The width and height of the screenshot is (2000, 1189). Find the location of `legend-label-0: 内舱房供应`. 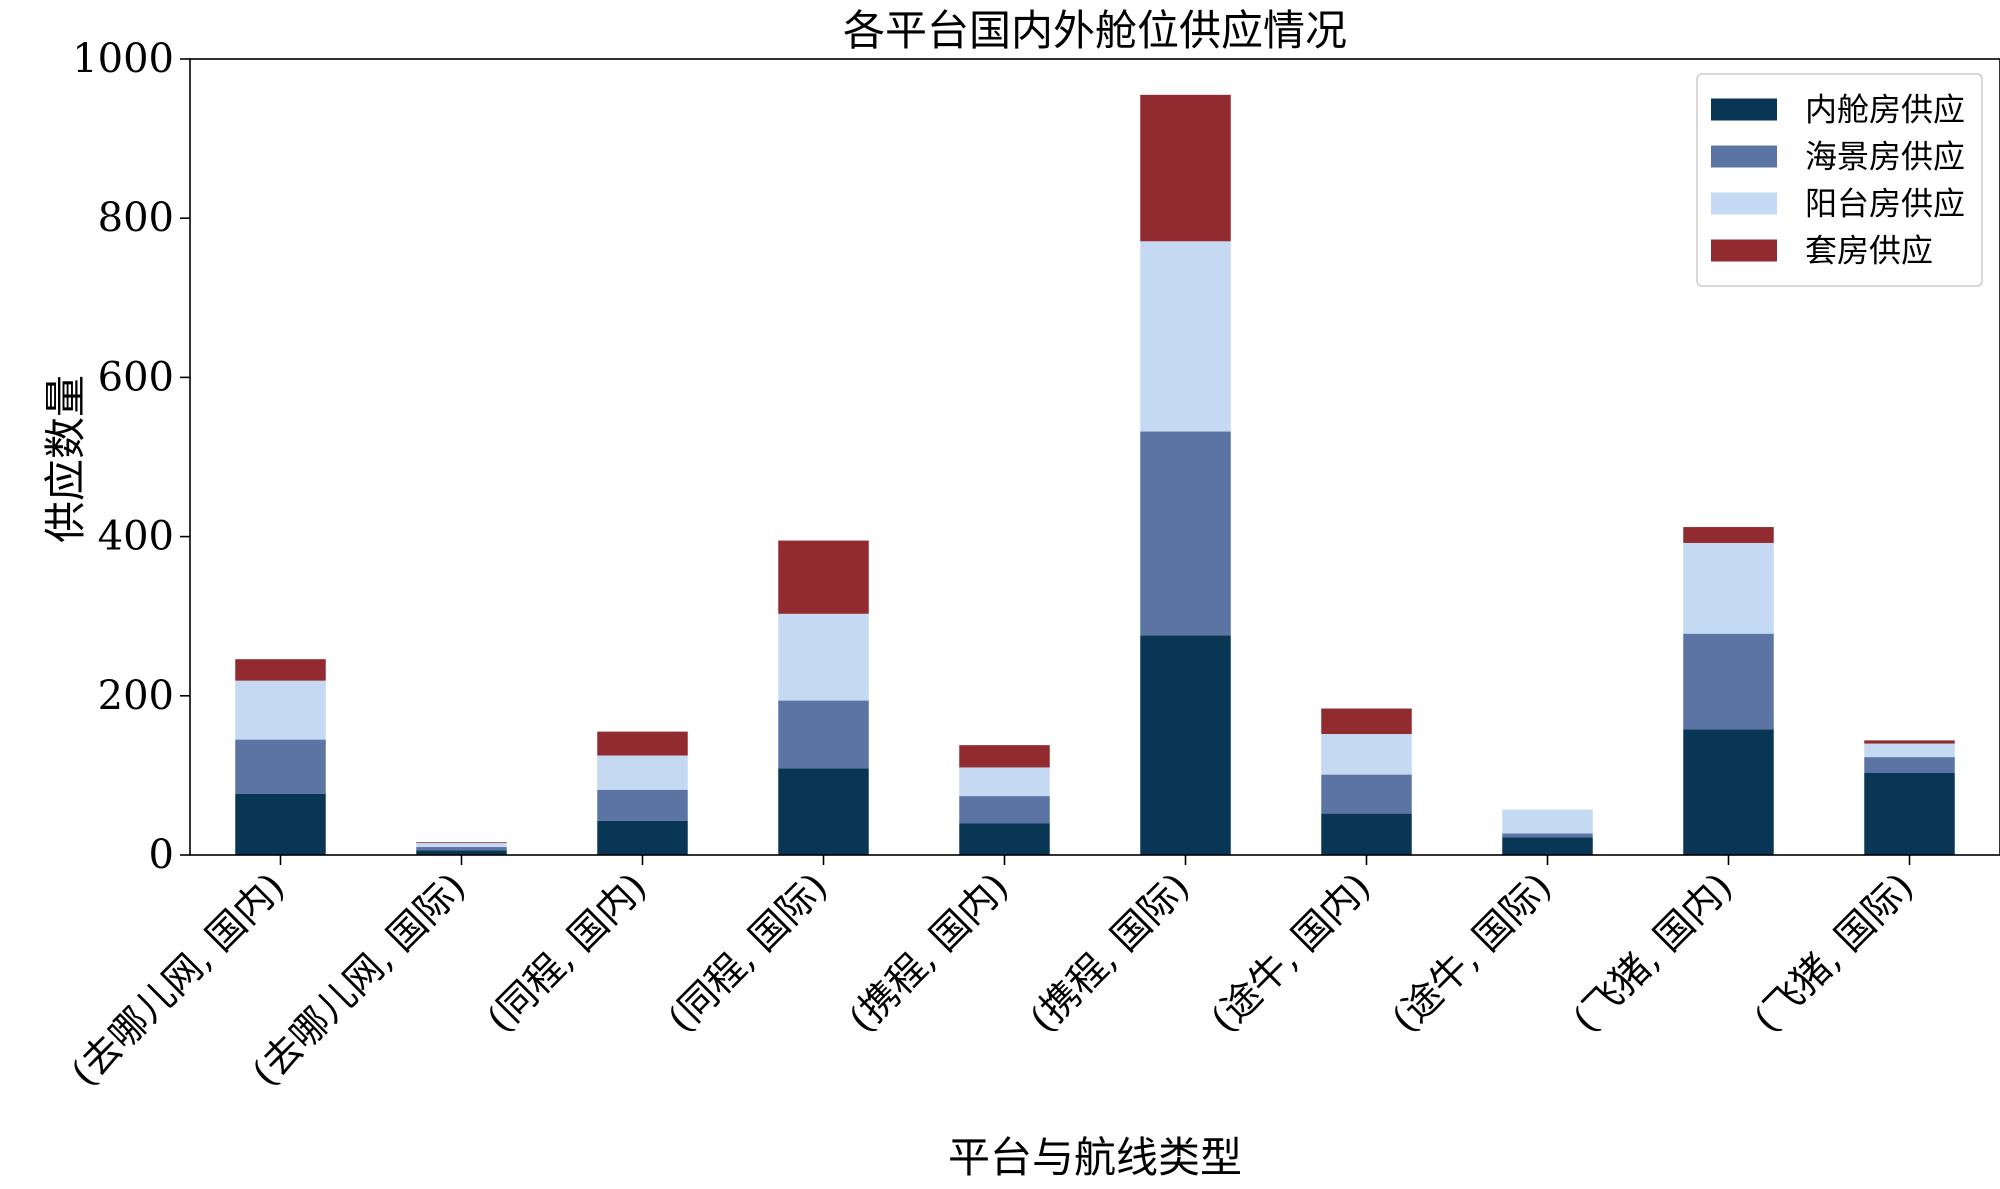

legend-label-0: 内舱房供应 is located at coordinates (1885, 110).